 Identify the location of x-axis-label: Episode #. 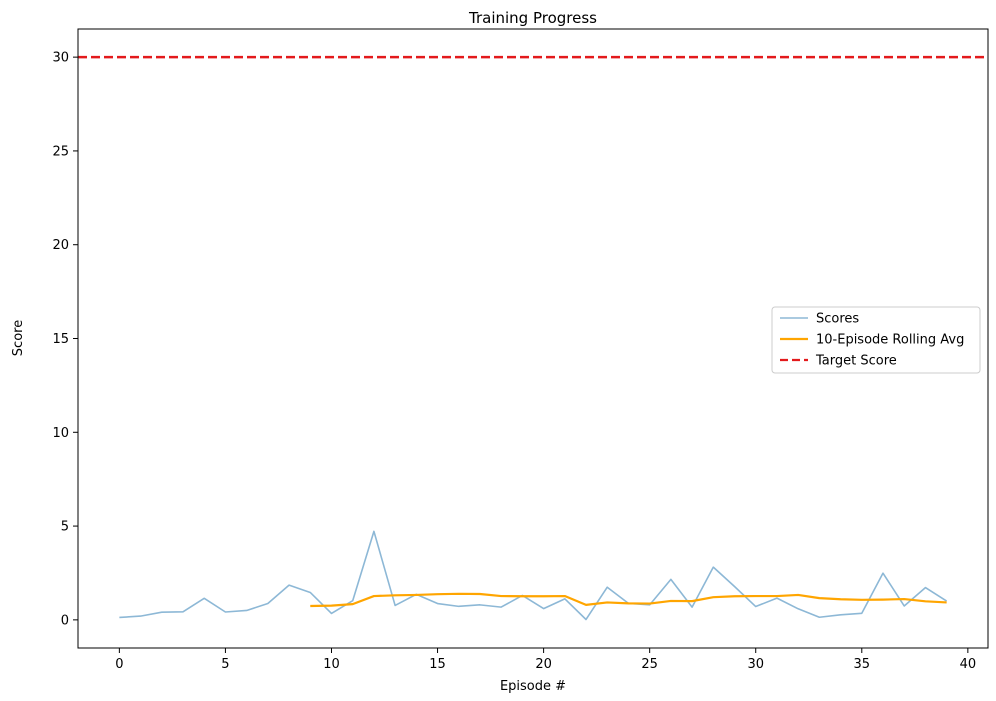
(533, 686).